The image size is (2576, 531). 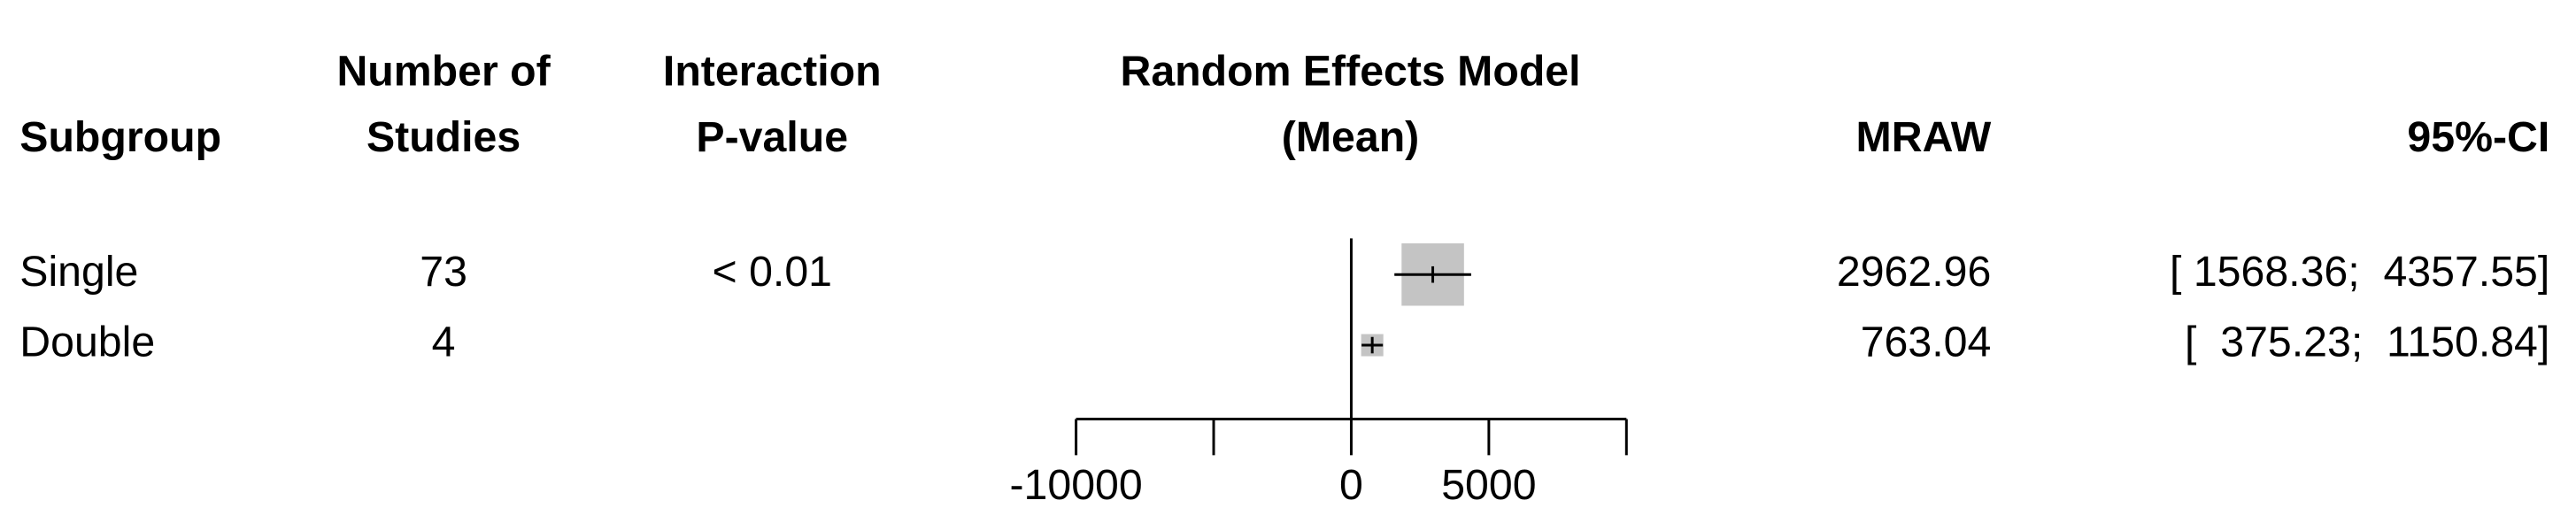 What do you see at coordinates (1926, 342) in the screenshot?
I see `mraw-value: 763.04` at bounding box center [1926, 342].